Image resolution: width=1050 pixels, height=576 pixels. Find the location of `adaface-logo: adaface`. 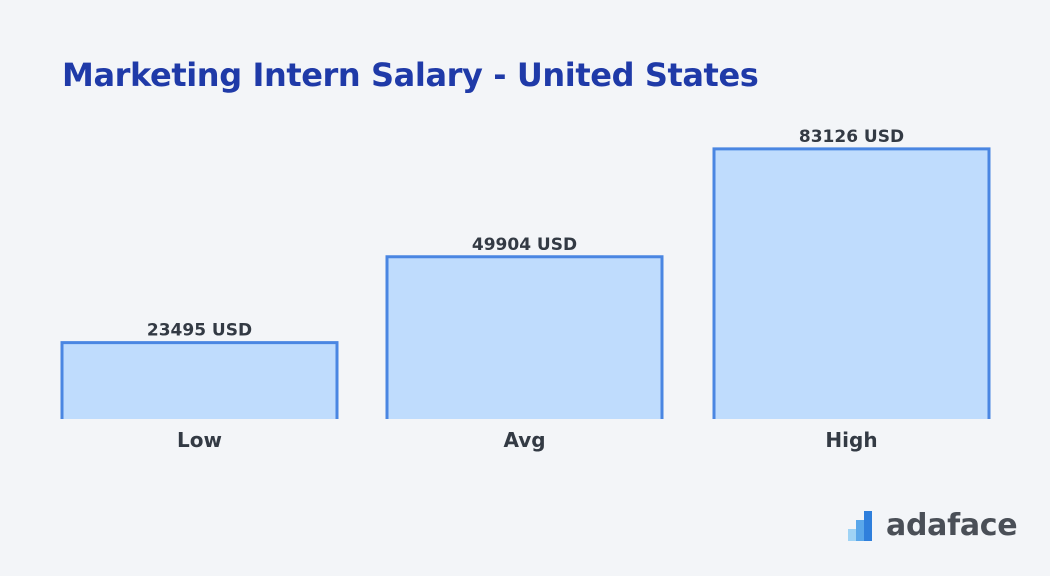

adaface-logo: adaface is located at coordinates (933, 525).